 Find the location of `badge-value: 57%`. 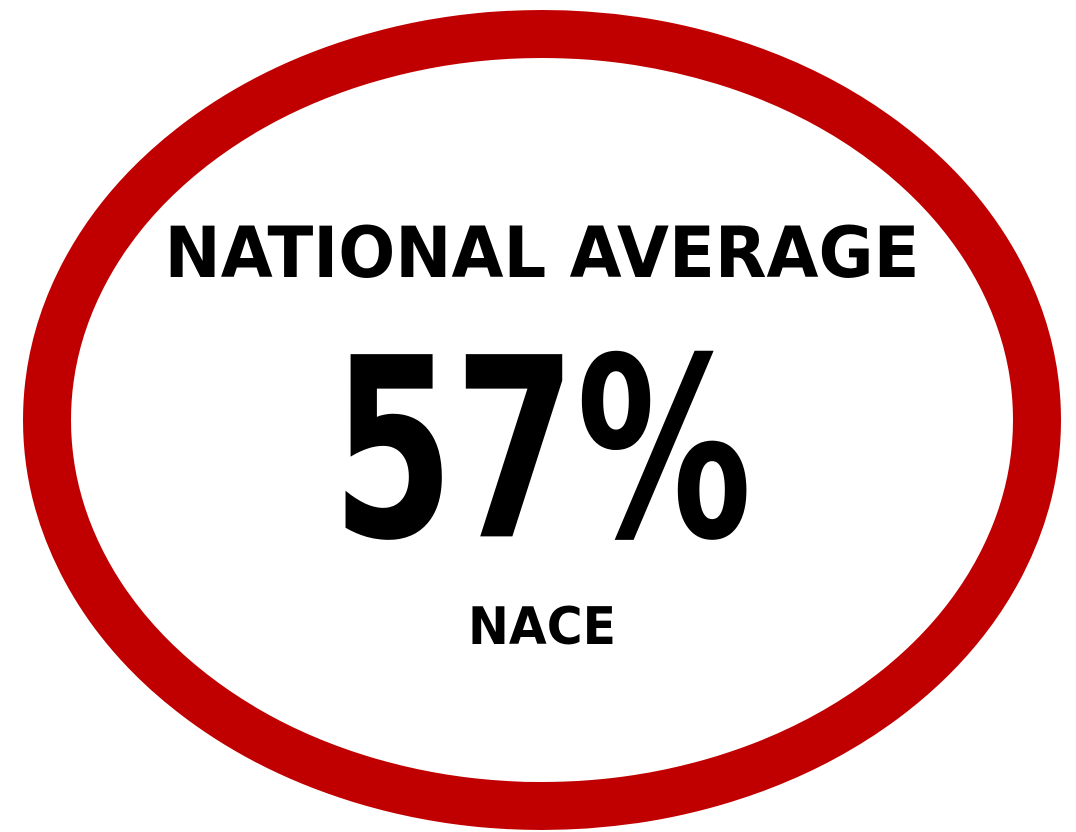

badge-value: 57% is located at coordinates (542, 449).